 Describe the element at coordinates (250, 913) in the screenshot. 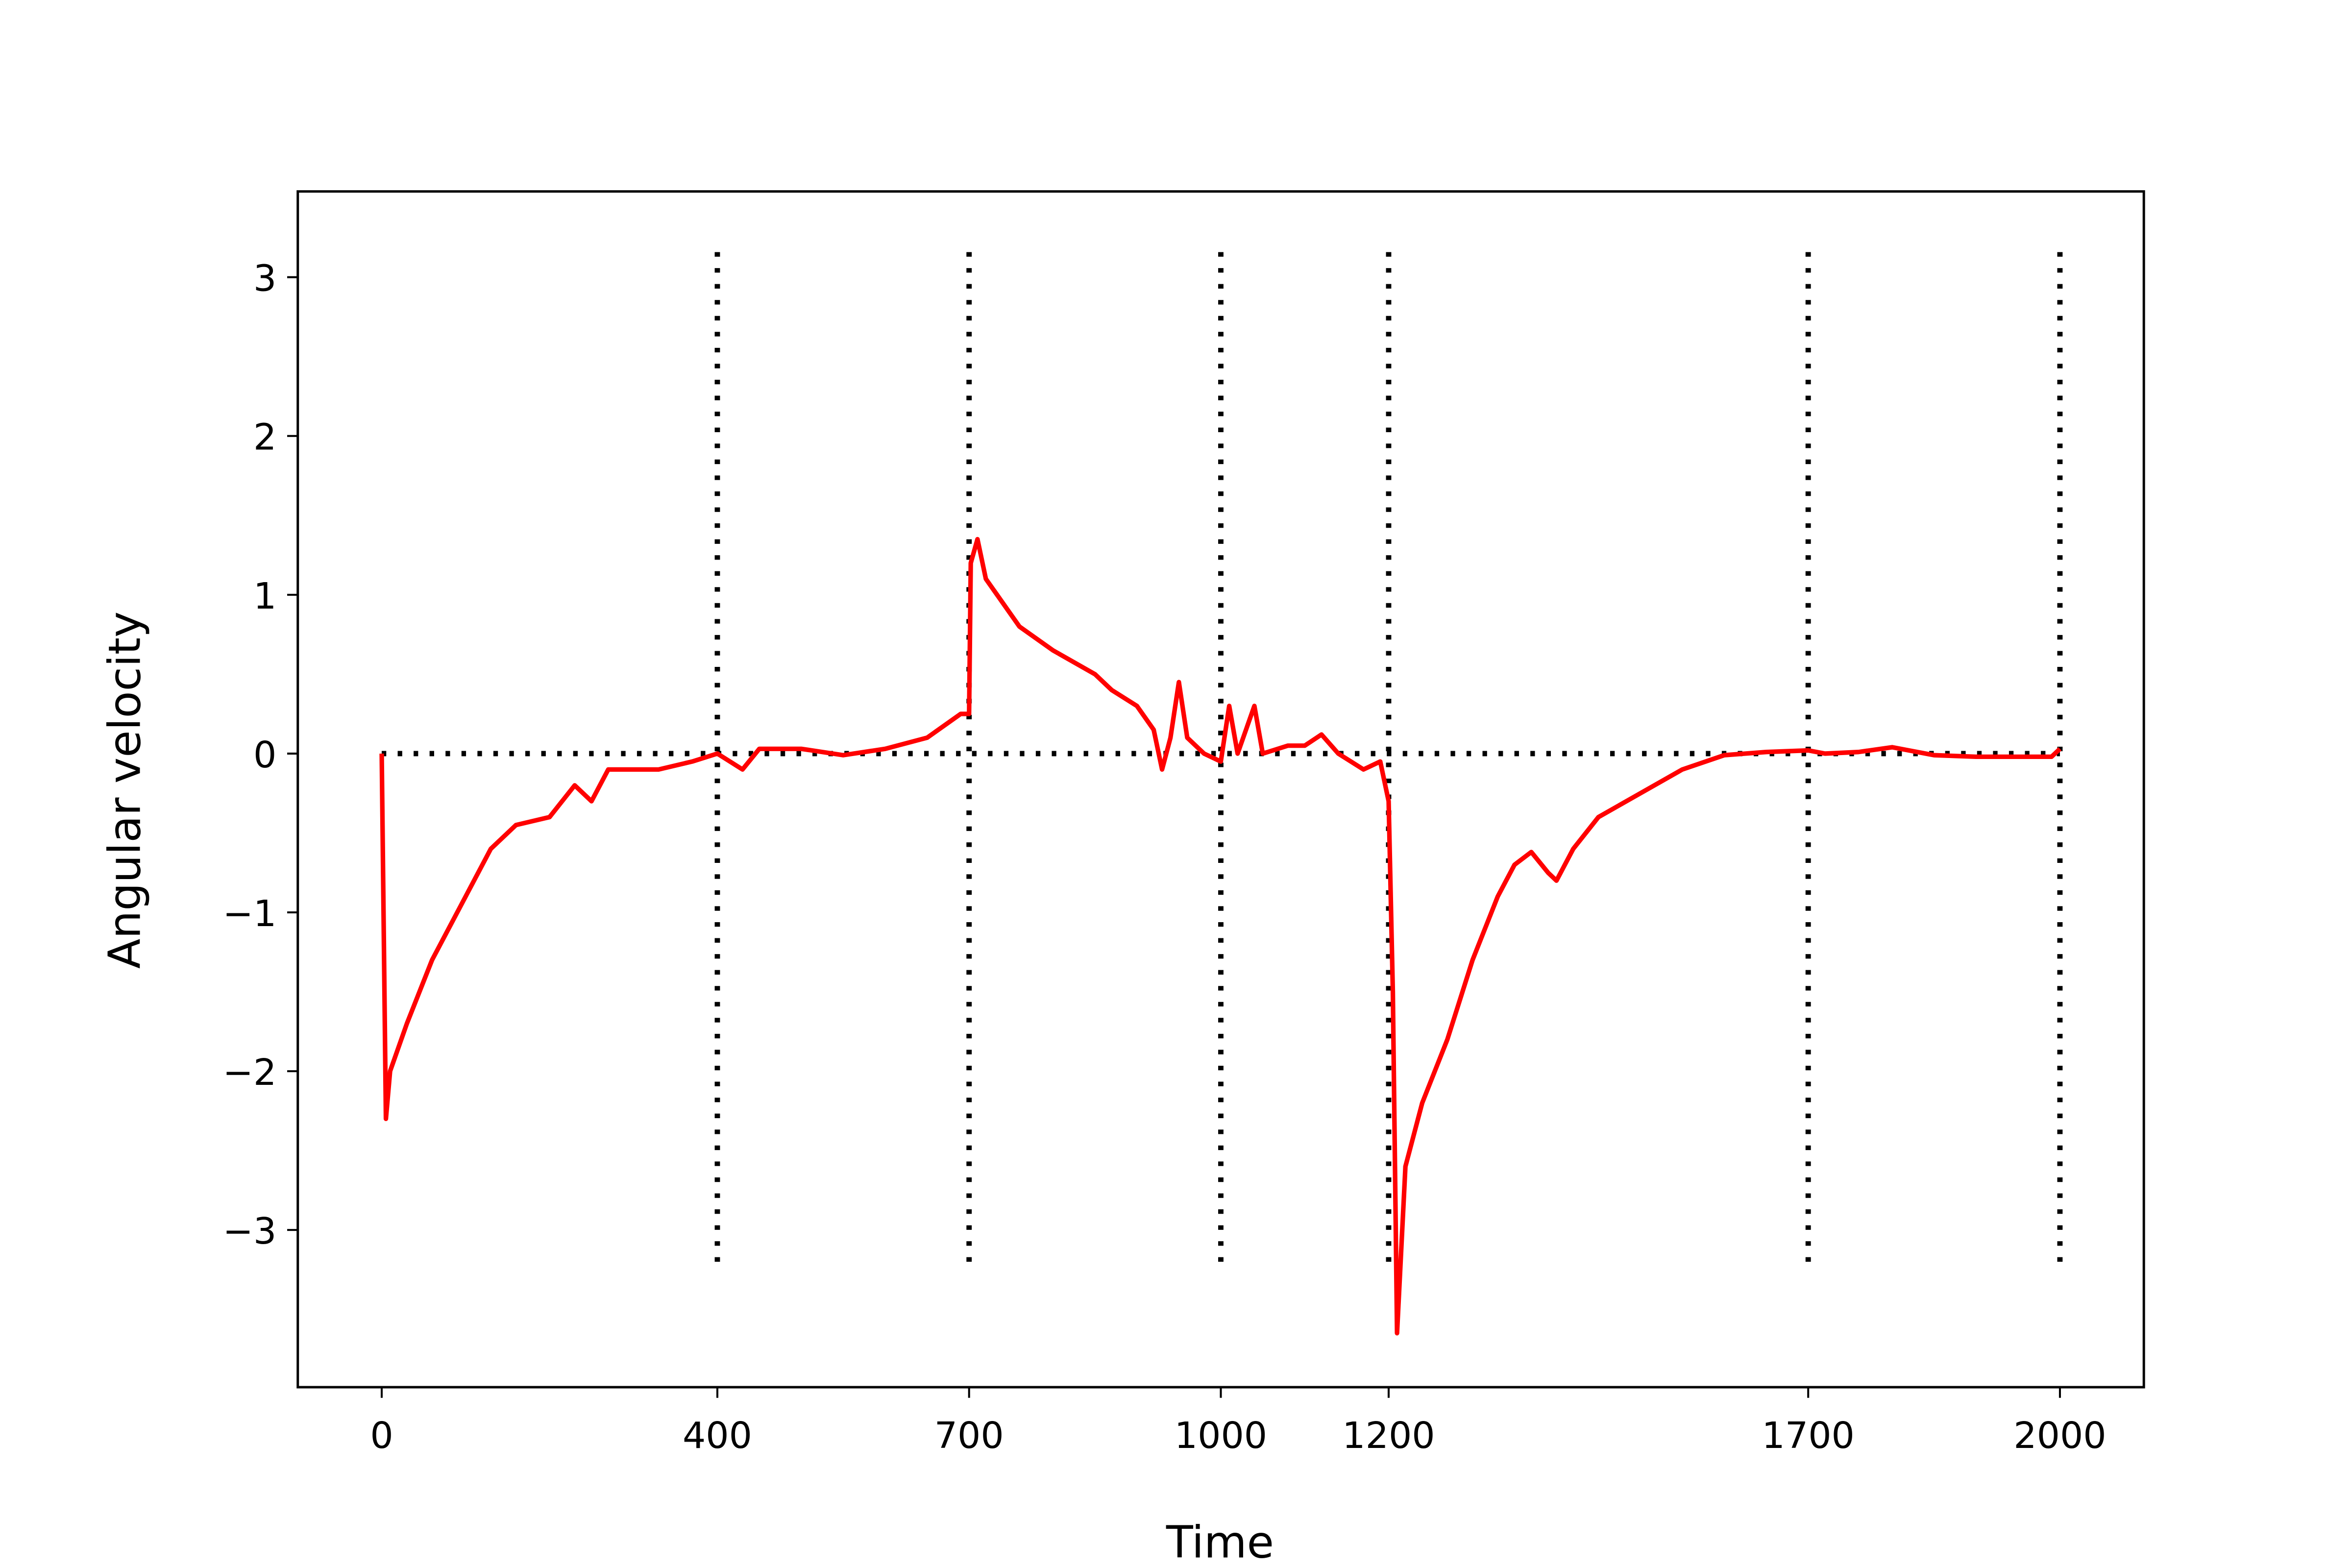

I see `y-tick-label: −1` at that location.